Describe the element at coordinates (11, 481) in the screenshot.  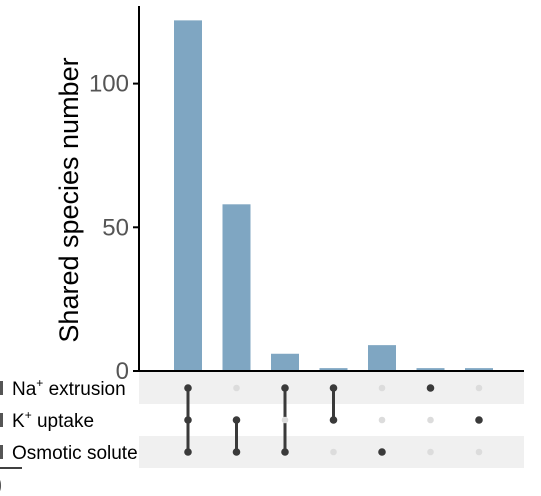
I see `set-size-axis: 0` at that location.